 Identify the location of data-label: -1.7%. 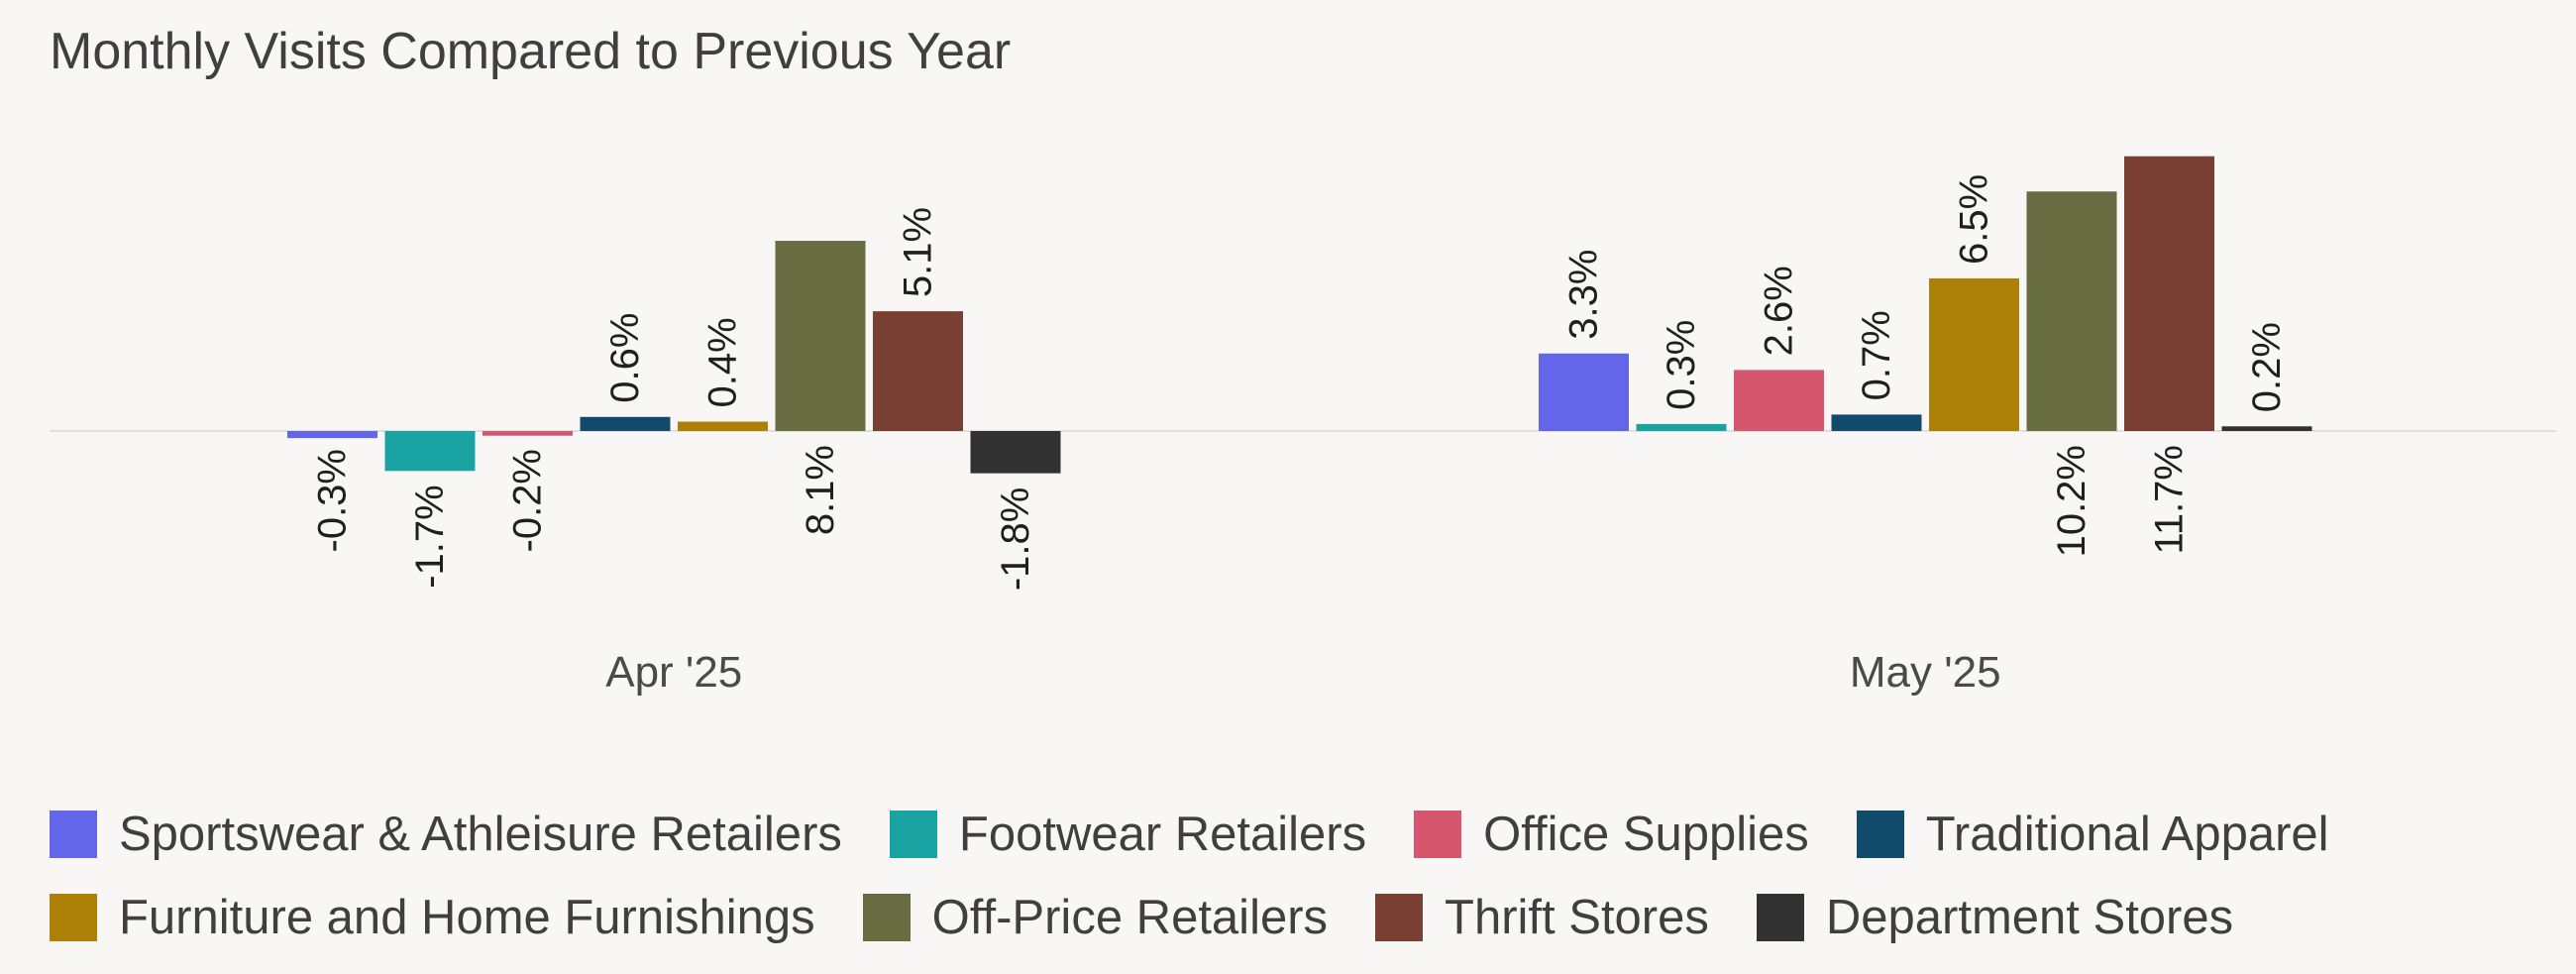
(430, 537).